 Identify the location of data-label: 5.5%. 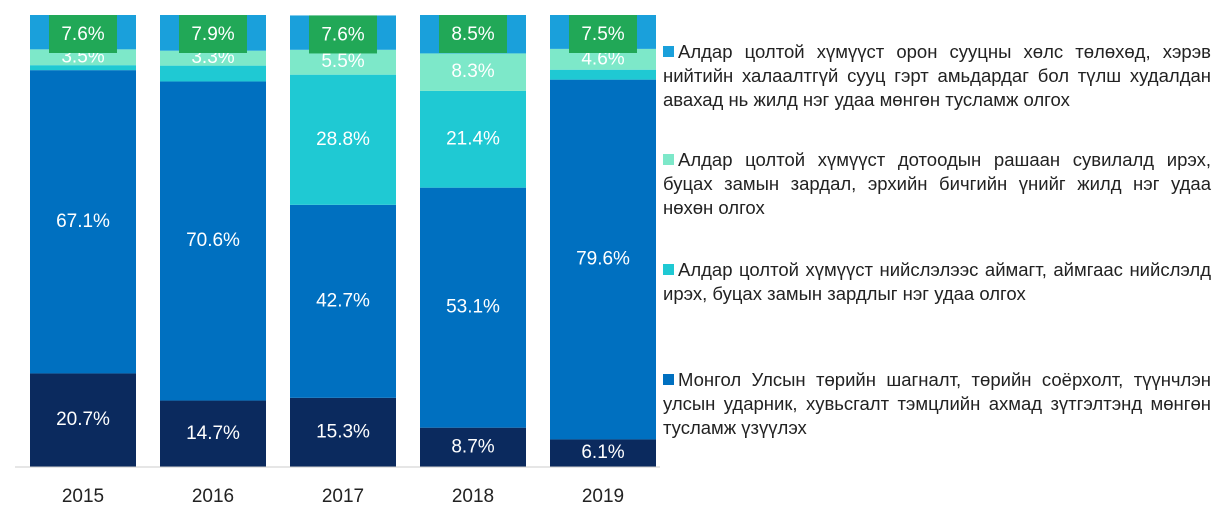
(342, 61).